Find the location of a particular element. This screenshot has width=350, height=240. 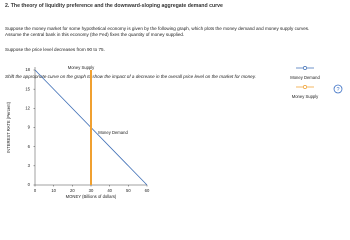

y-tick-label: 15 is located at coordinates (27, 88).